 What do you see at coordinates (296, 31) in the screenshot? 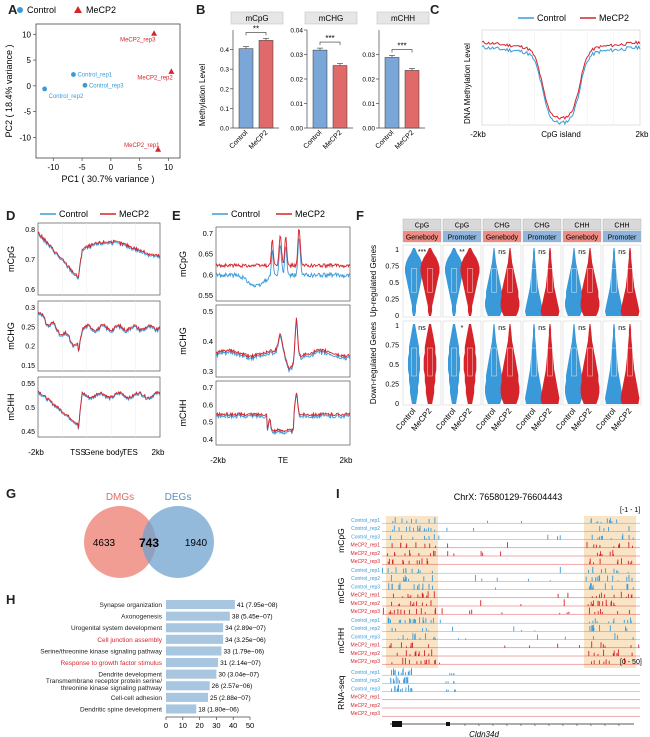
I see `y-tick-label: 0.04` at bounding box center [296, 31].